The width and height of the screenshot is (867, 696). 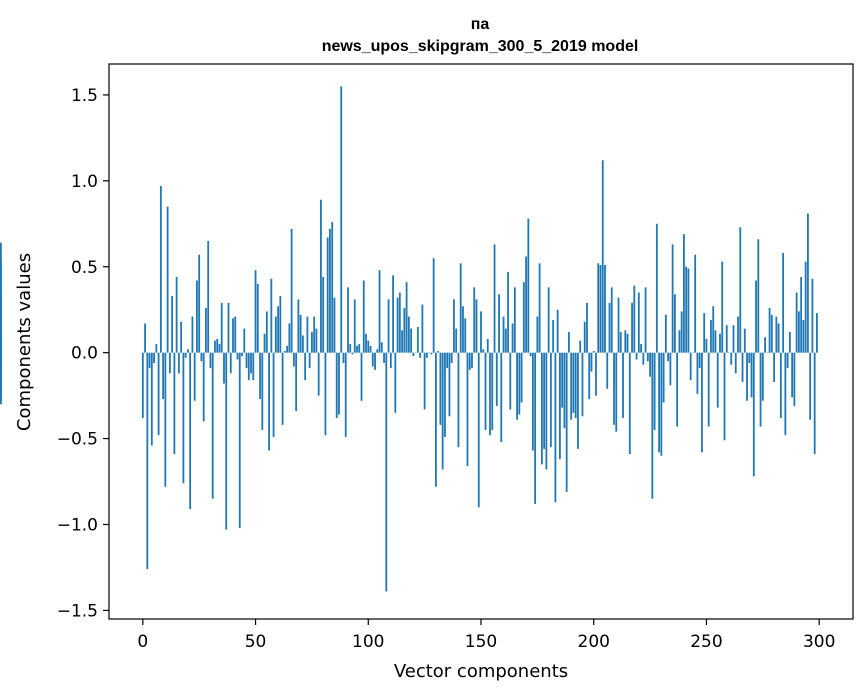 What do you see at coordinates (77, 440) in the screenshot?
I see `y-tick-label: −0.5` at bounding box center [77, 440].